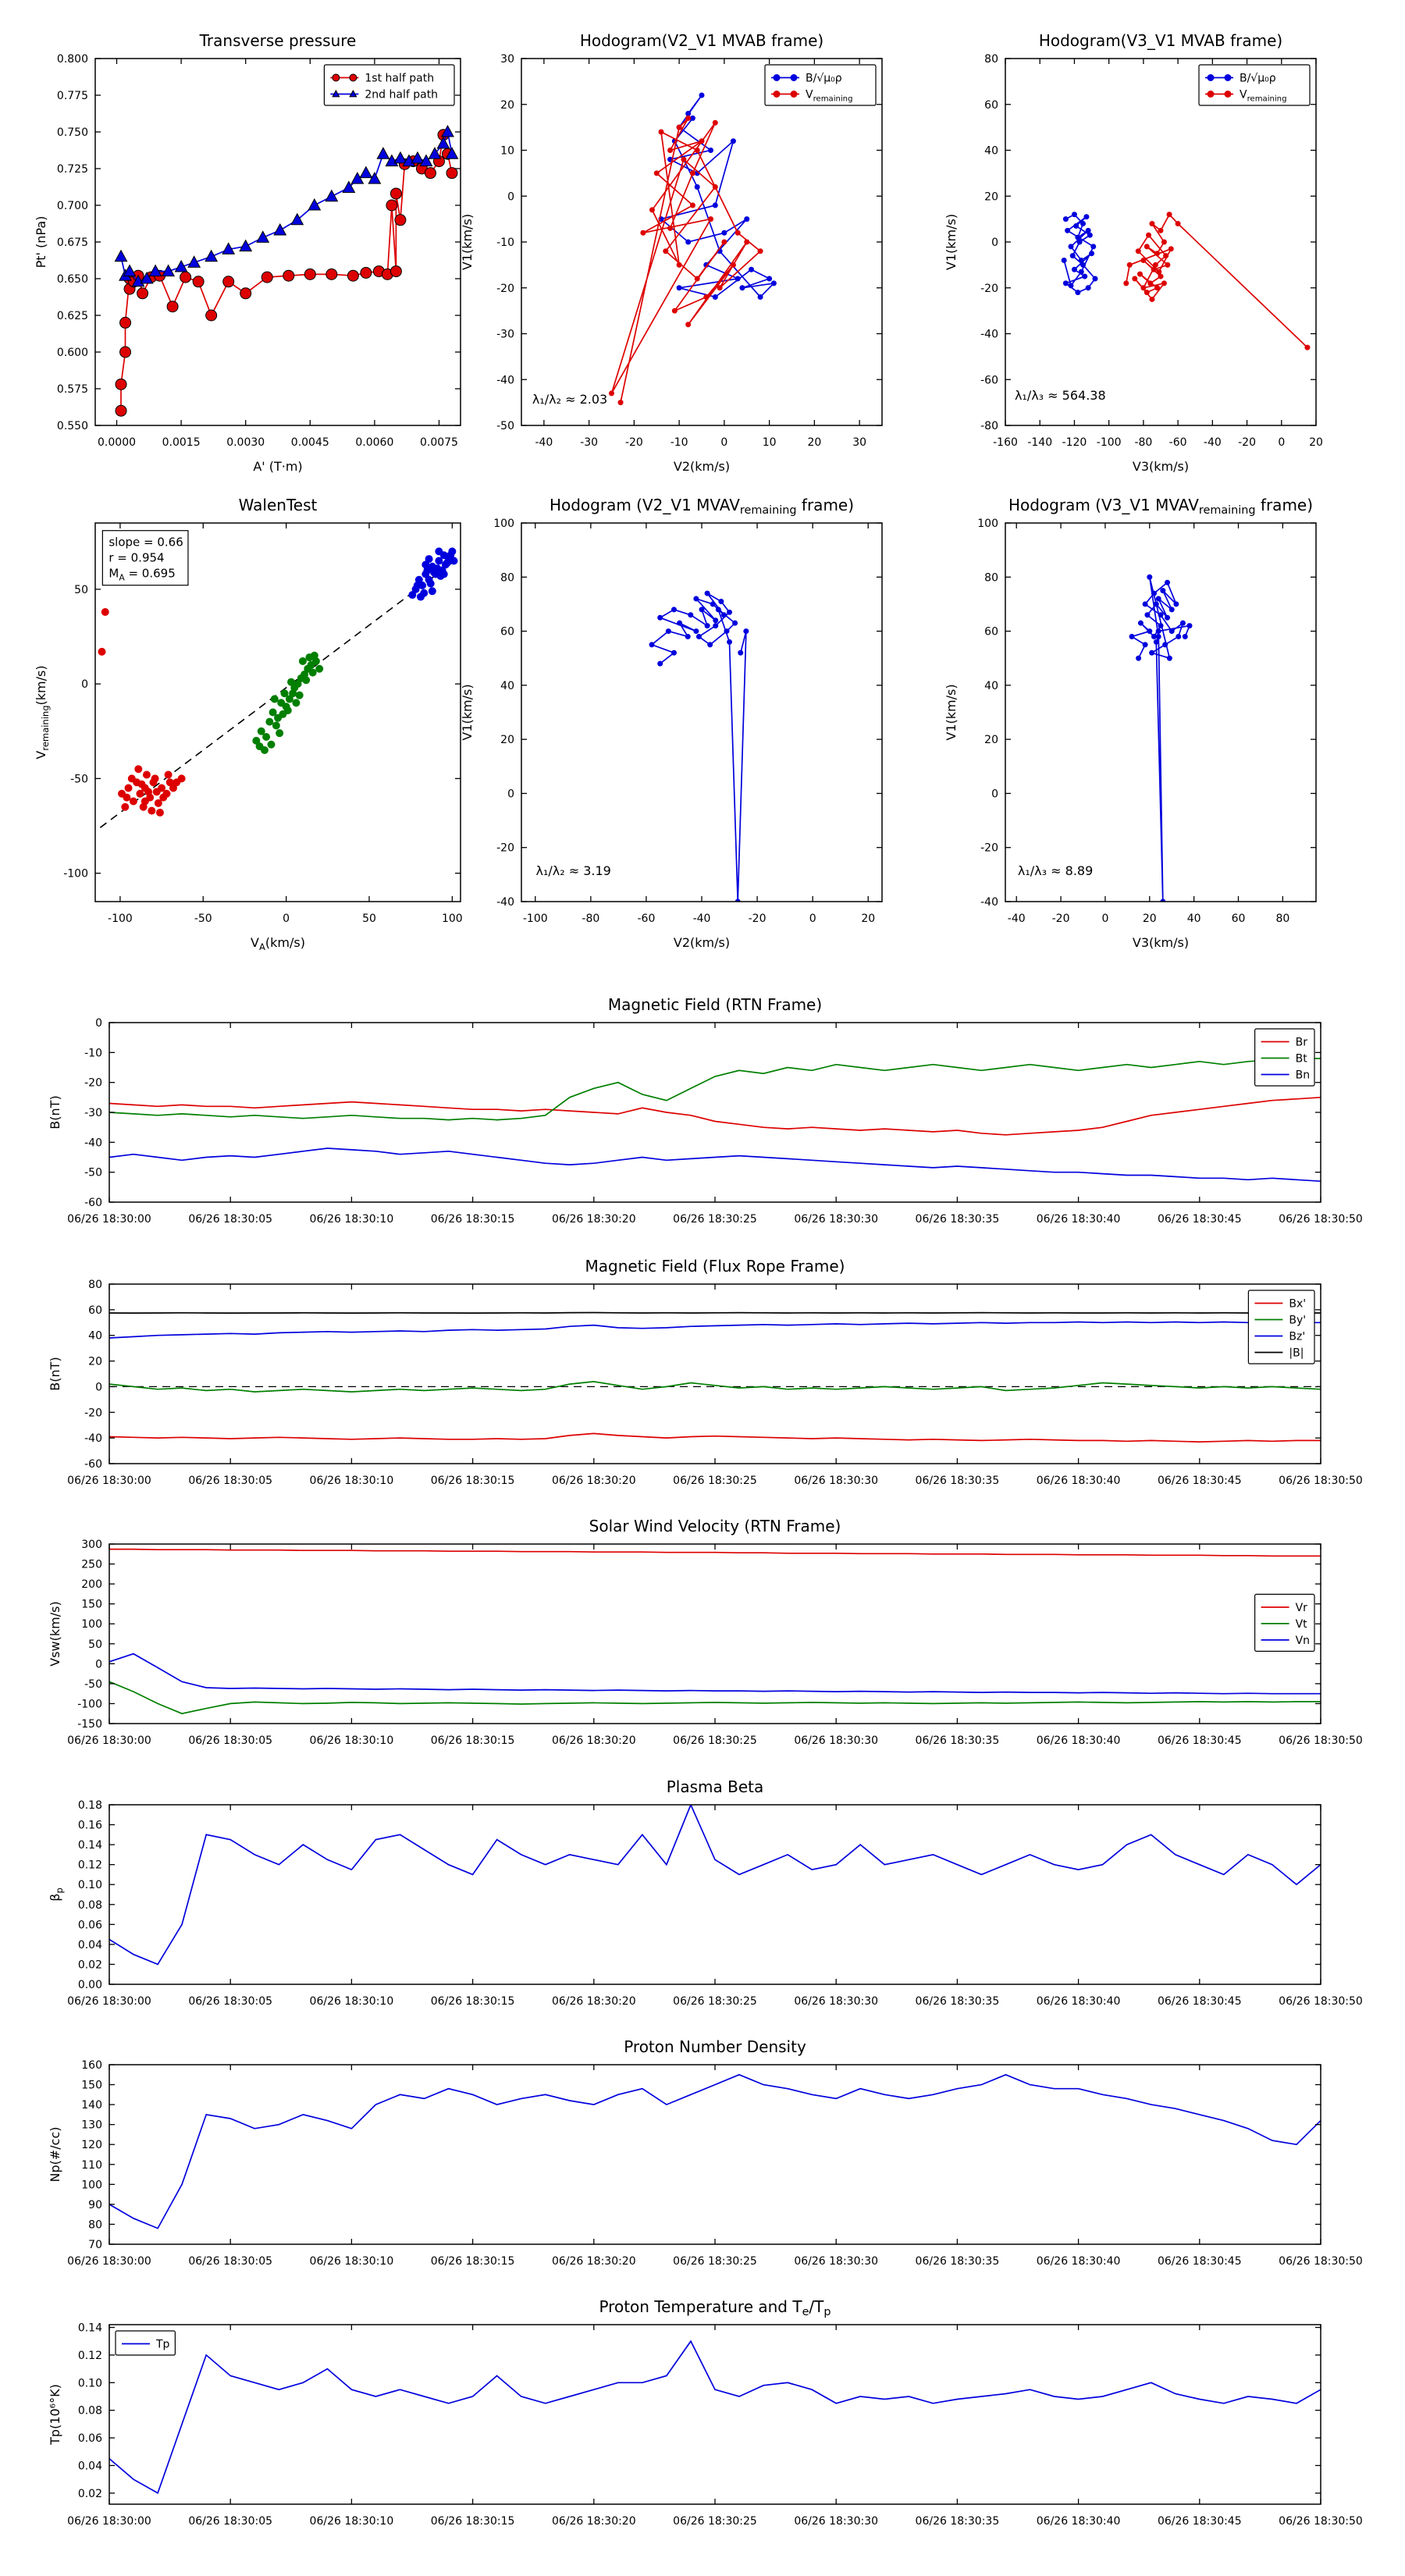 The width and height of the screenshot is (1405, 2576). What do you see at coordinates (1178, 442) in the screenshot?
I see `x-tick-label: -60` at bounding box center [1178, 442].